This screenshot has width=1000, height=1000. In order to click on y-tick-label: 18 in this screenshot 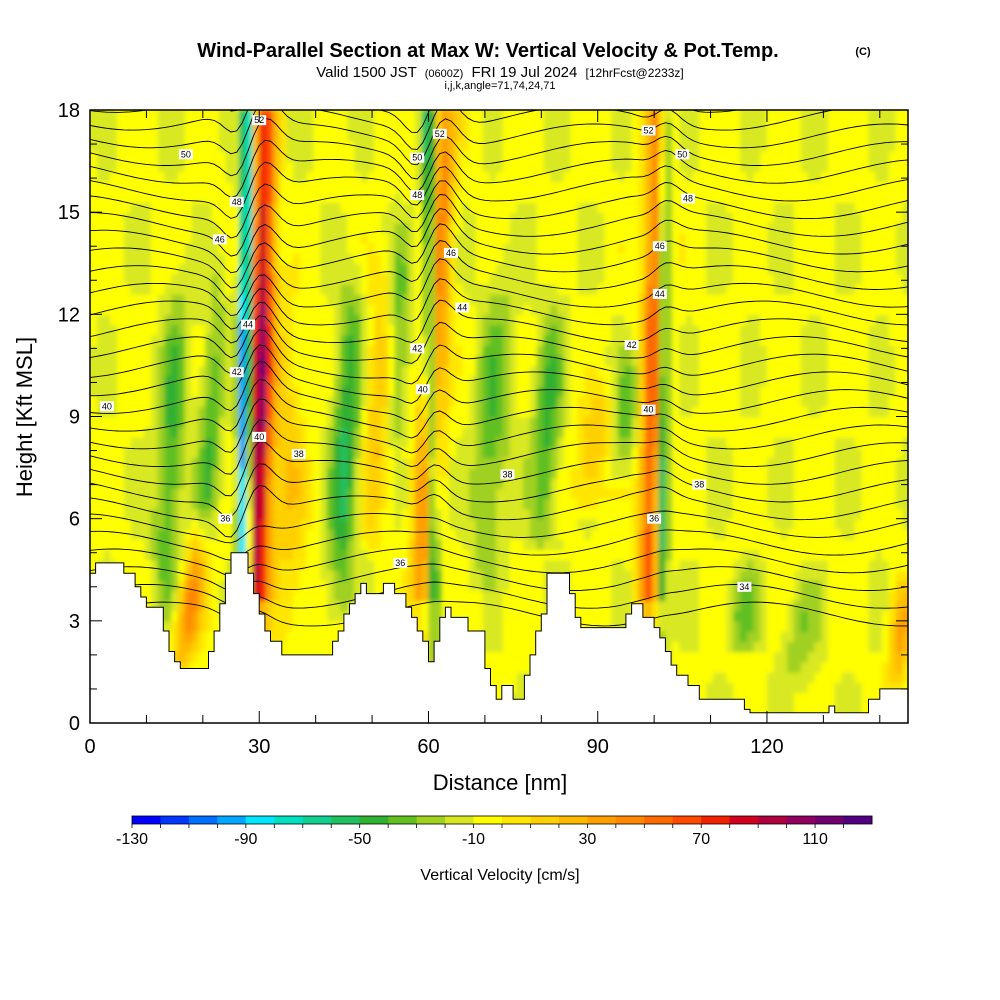, I will do `click(69, 111)`.